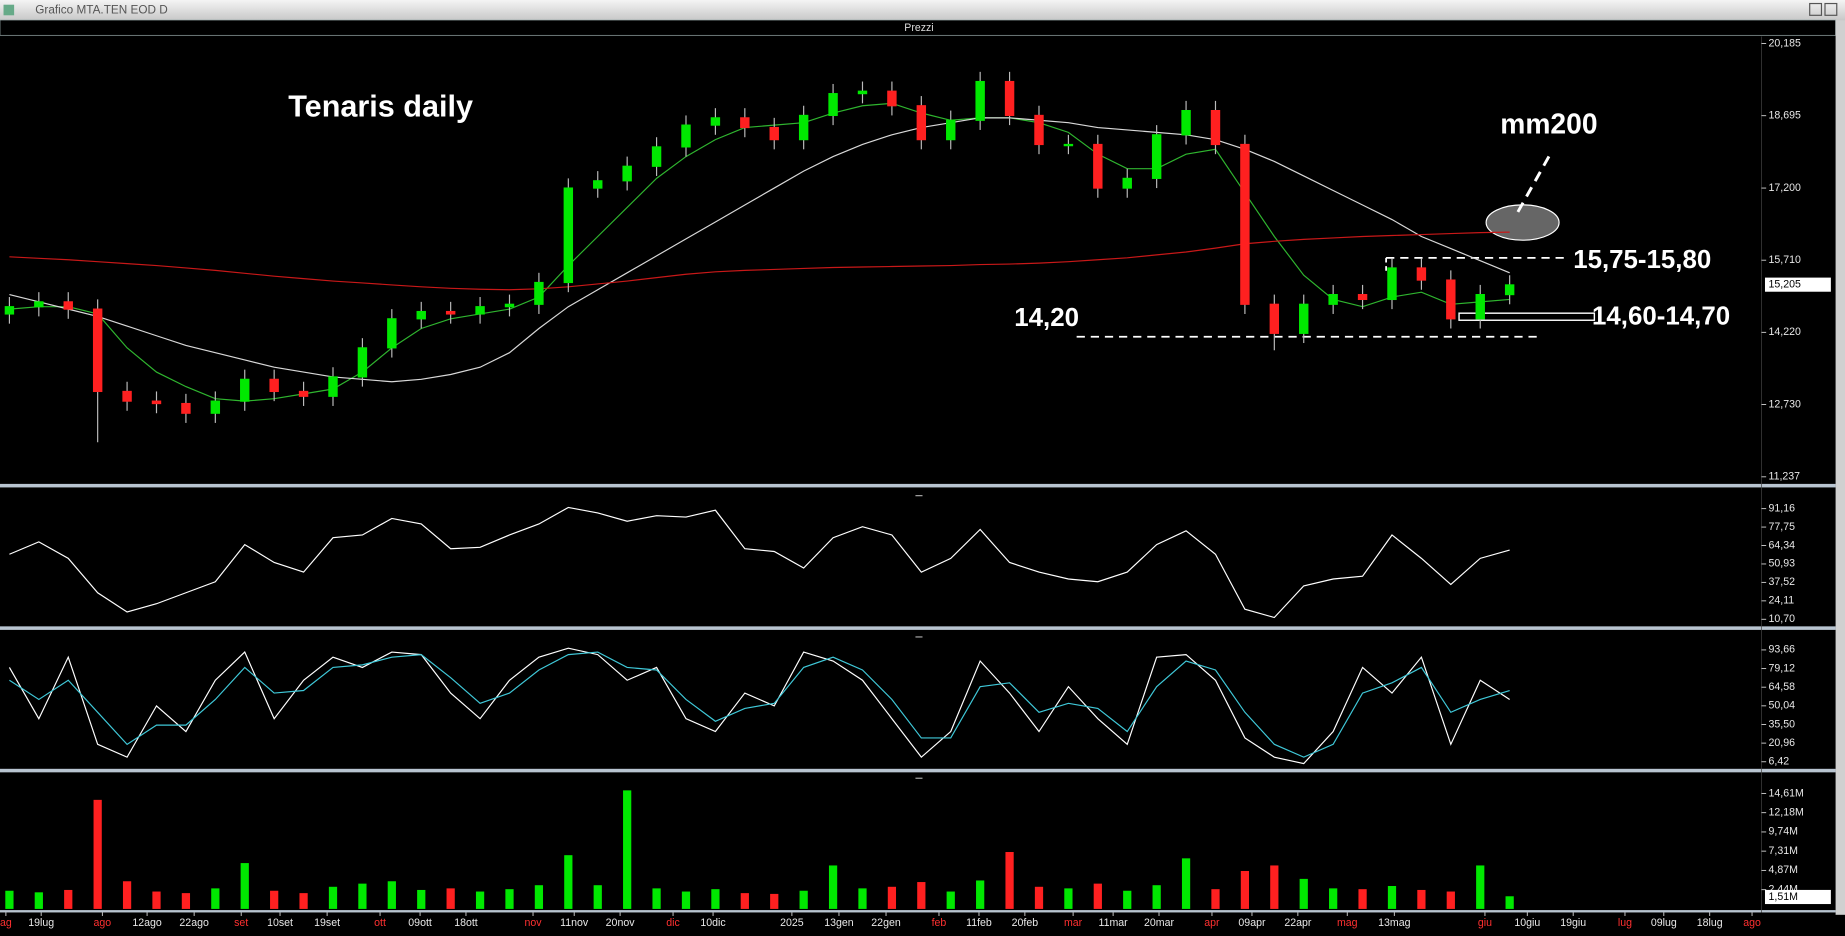 This screenshot has width=1845, height=936. Describe the element at coordinates (1046, 318) in the screenshot. I see `annotation: 14,20` at that location.